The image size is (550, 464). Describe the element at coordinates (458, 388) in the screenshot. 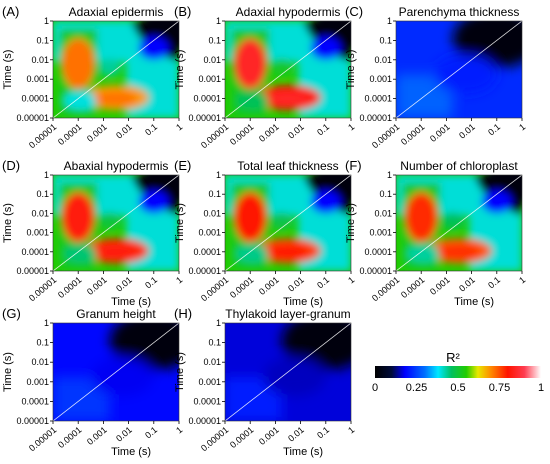

I see `colorbar-ticks: 0 0.25 0.5 0.75 1` at that location.